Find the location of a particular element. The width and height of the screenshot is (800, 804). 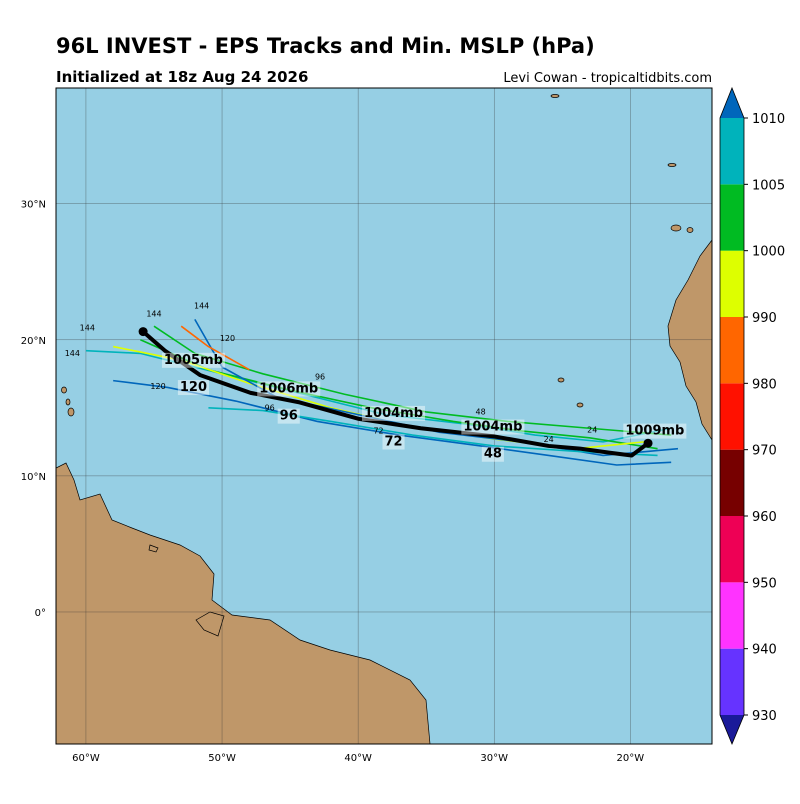

colorbar-label: 1005 is located at coordinates (768, 185).